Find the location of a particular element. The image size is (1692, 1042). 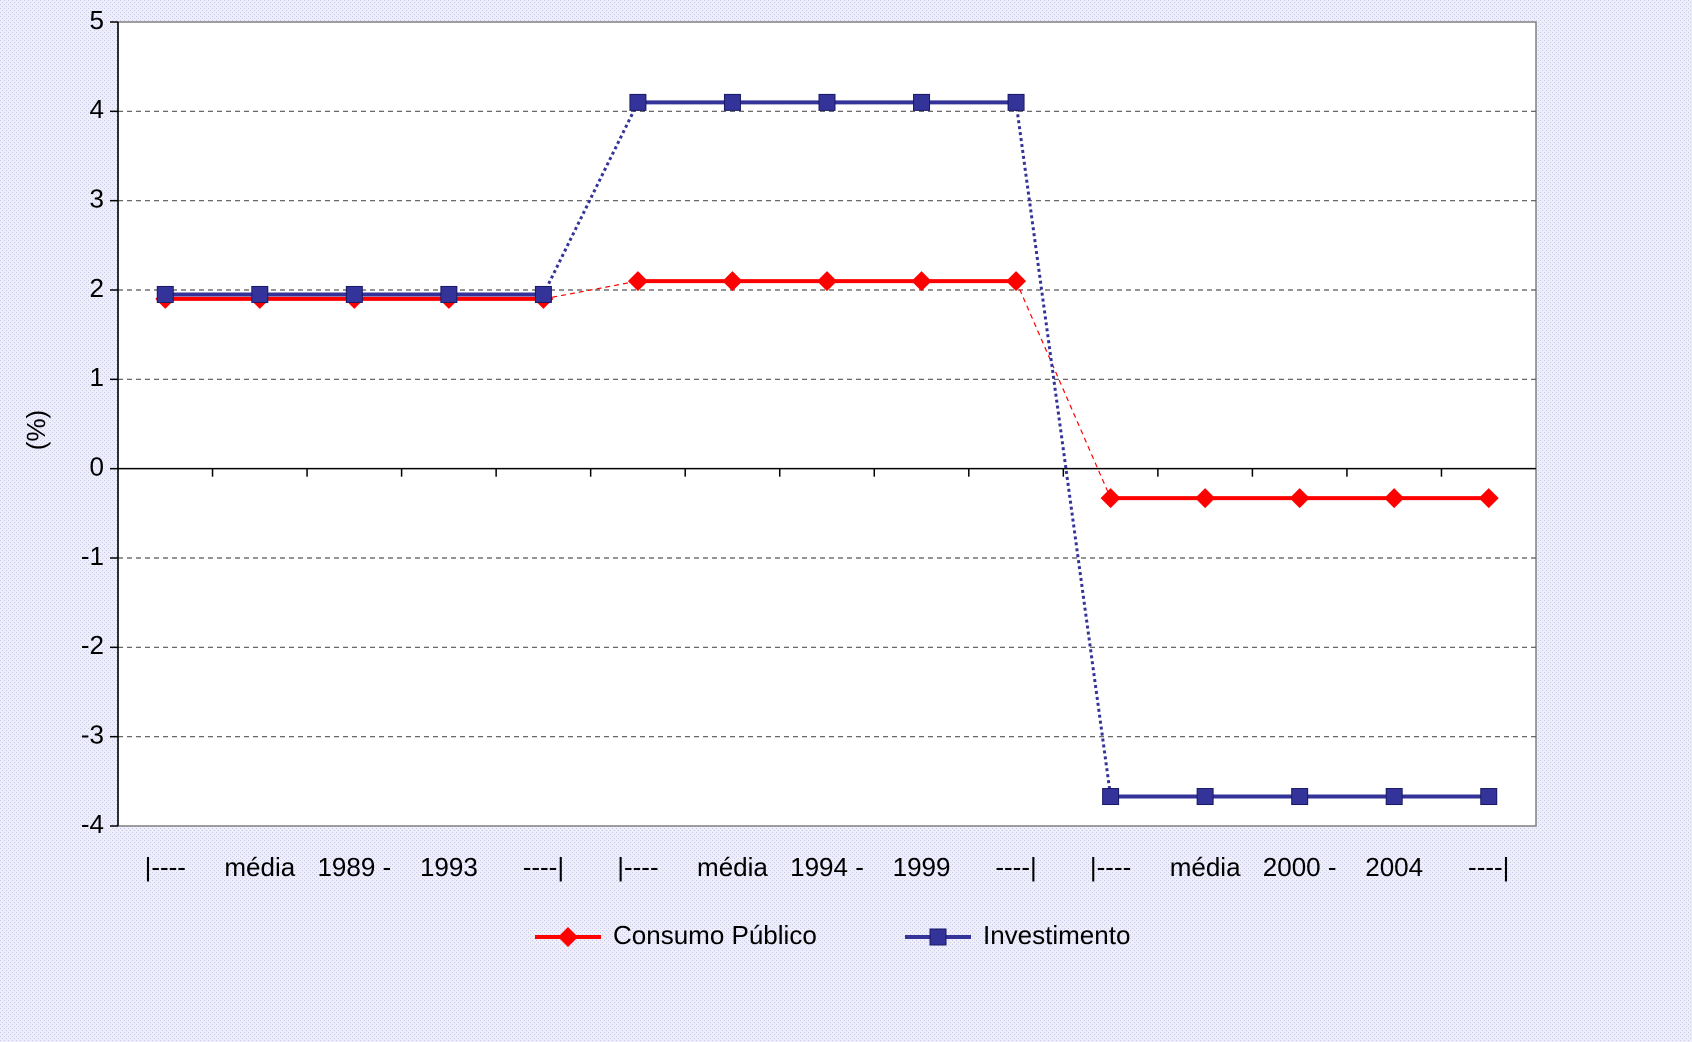

y-tick-label: 4 is located at coordinates (97, 109).